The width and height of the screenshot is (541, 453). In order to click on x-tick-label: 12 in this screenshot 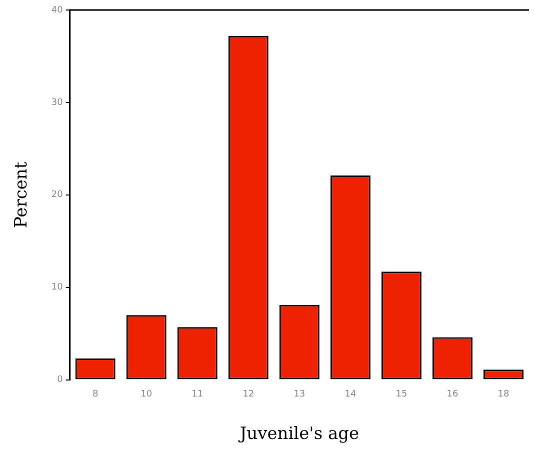, I will do `click(248, 395)`.